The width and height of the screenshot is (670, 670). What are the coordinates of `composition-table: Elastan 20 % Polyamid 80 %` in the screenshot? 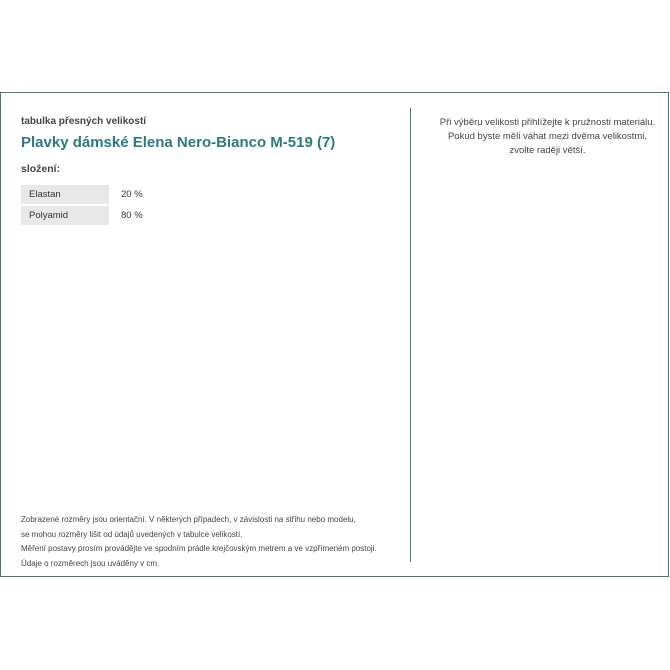 It's located at (88, 205).